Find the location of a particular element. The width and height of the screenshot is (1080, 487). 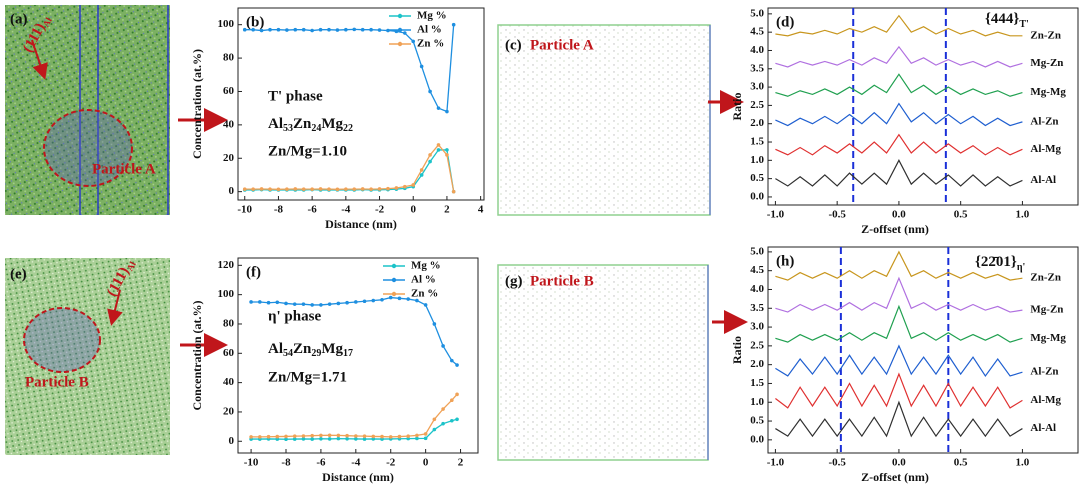

y-axis-label: Concentration (at.%) is located at coordinates (197, 104).